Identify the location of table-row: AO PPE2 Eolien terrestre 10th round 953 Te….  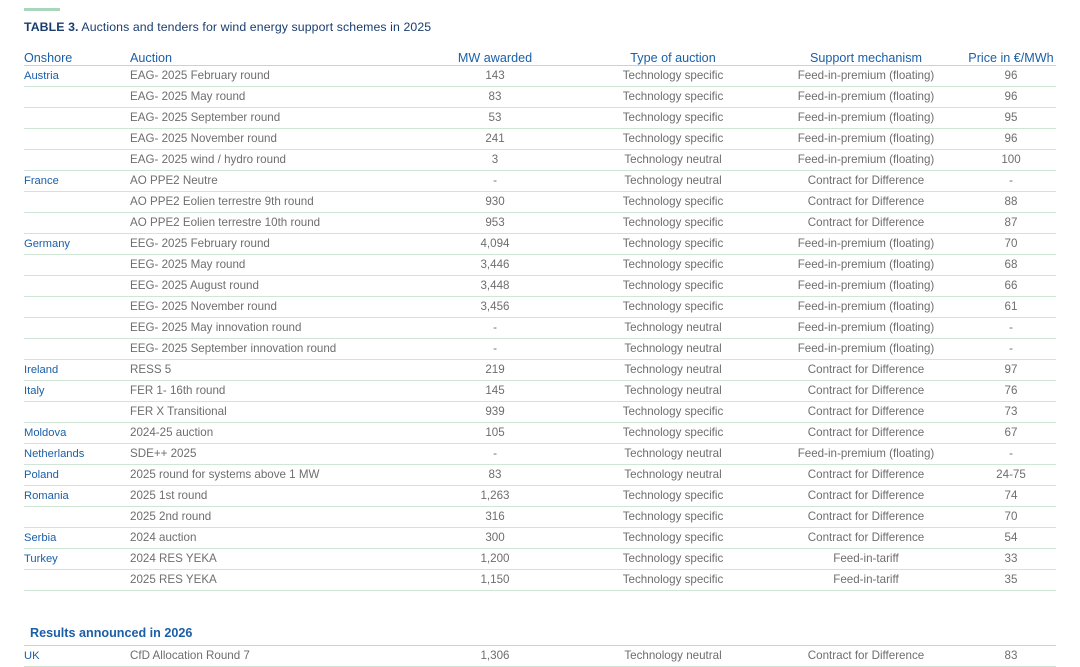
(540, 223).